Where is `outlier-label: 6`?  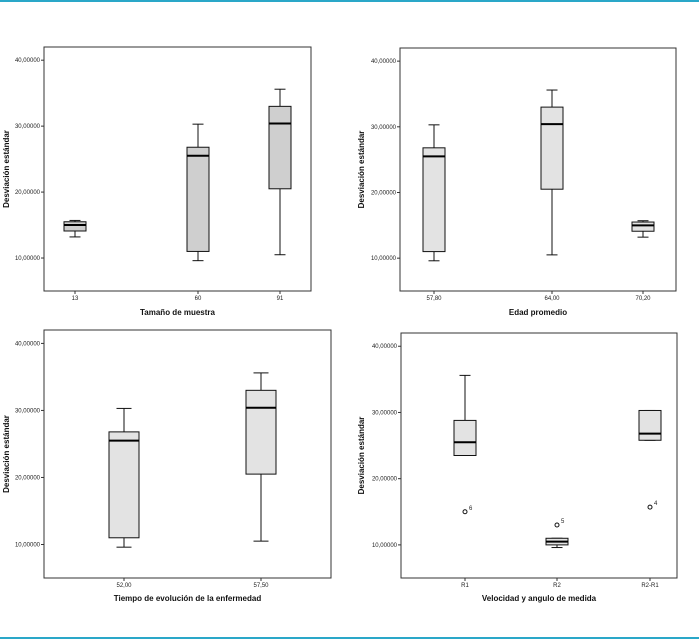
outlier-label: 6 is located at coordinates (471, 509).